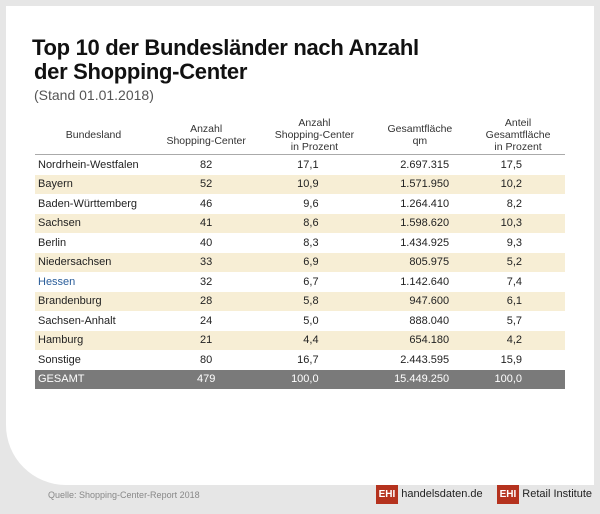  Describe the element at coordinates (206, 379) in the screenshot. I see `value-cell: 479` at that location.